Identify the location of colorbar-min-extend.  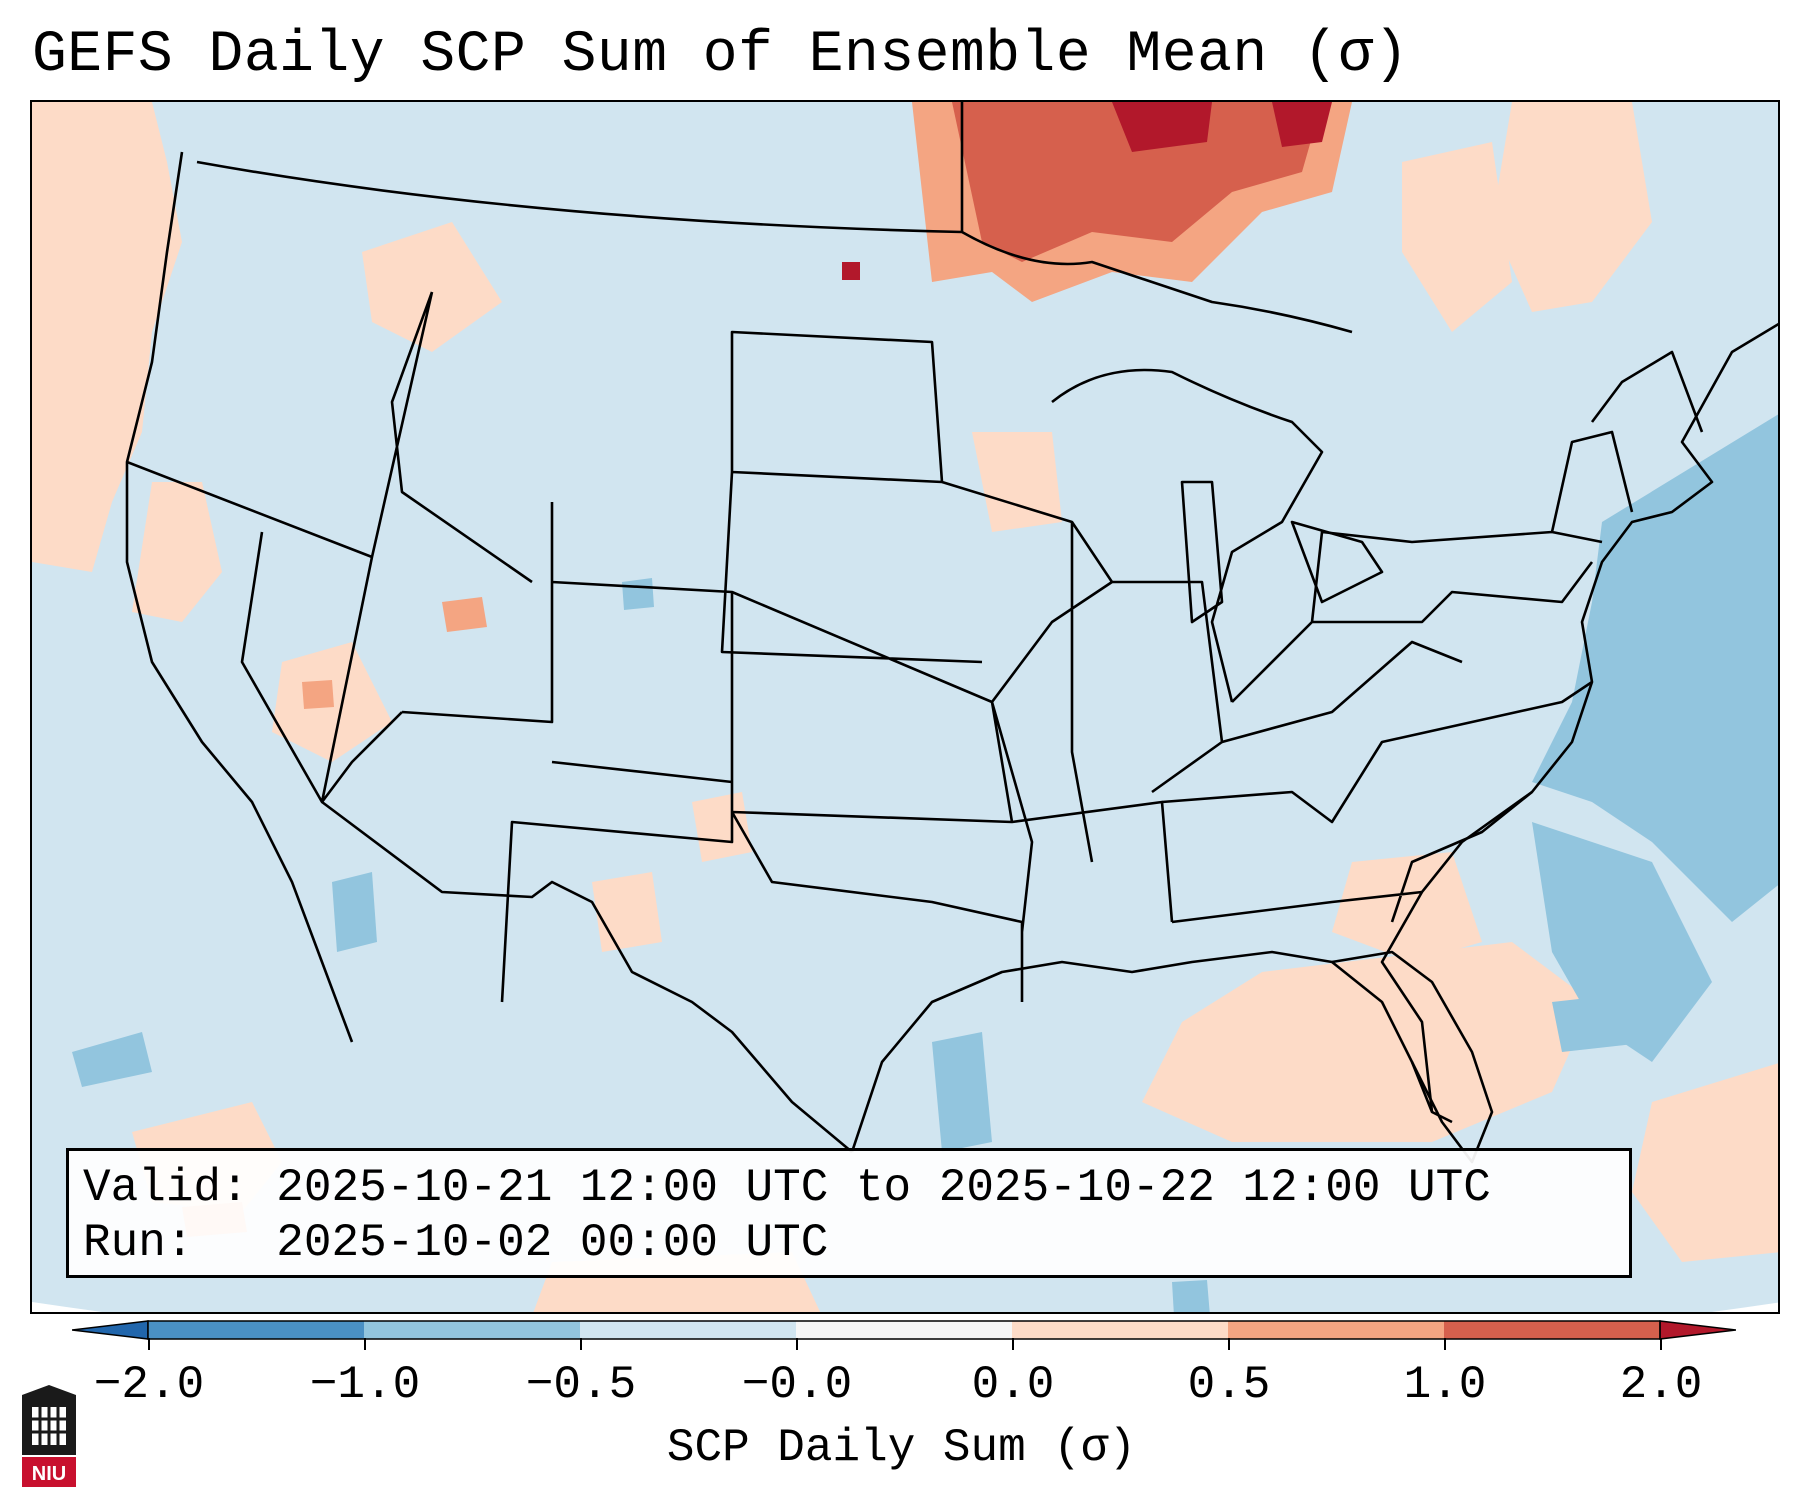
(110, 1330).